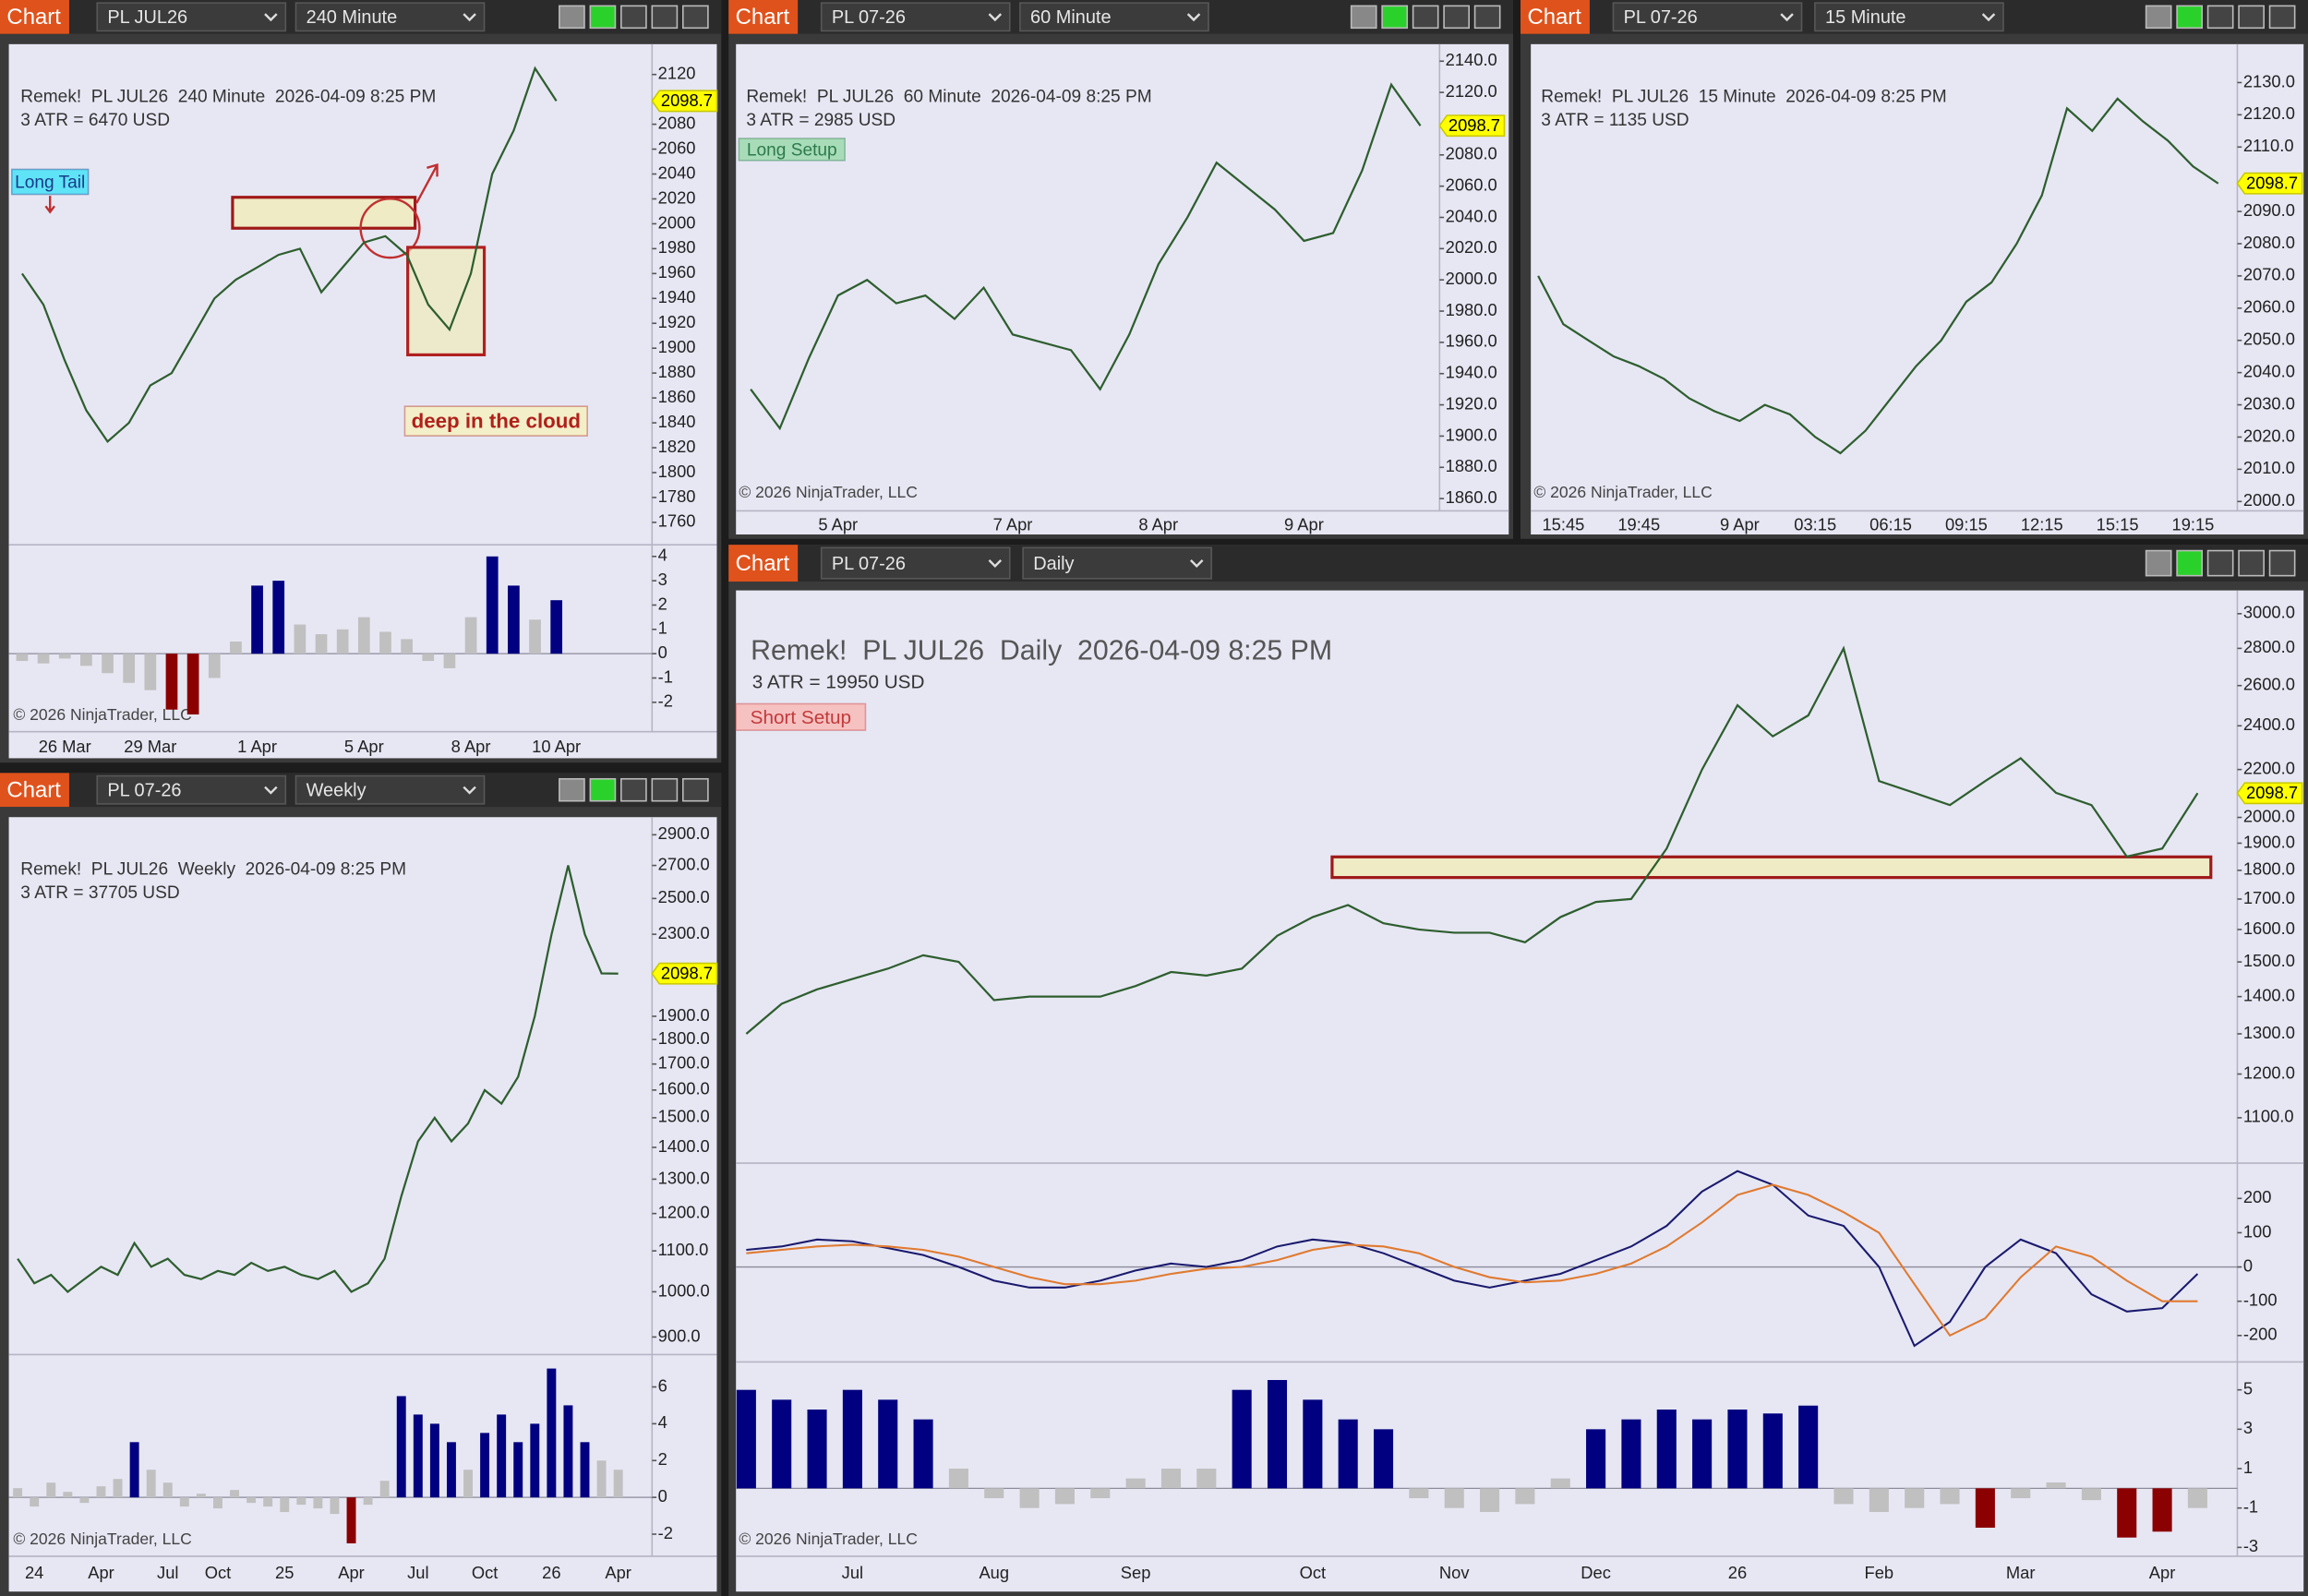  Describe the element at coordinates (351, 1572) in the screenshot. I see `x-tick-label: Apr` at that location.